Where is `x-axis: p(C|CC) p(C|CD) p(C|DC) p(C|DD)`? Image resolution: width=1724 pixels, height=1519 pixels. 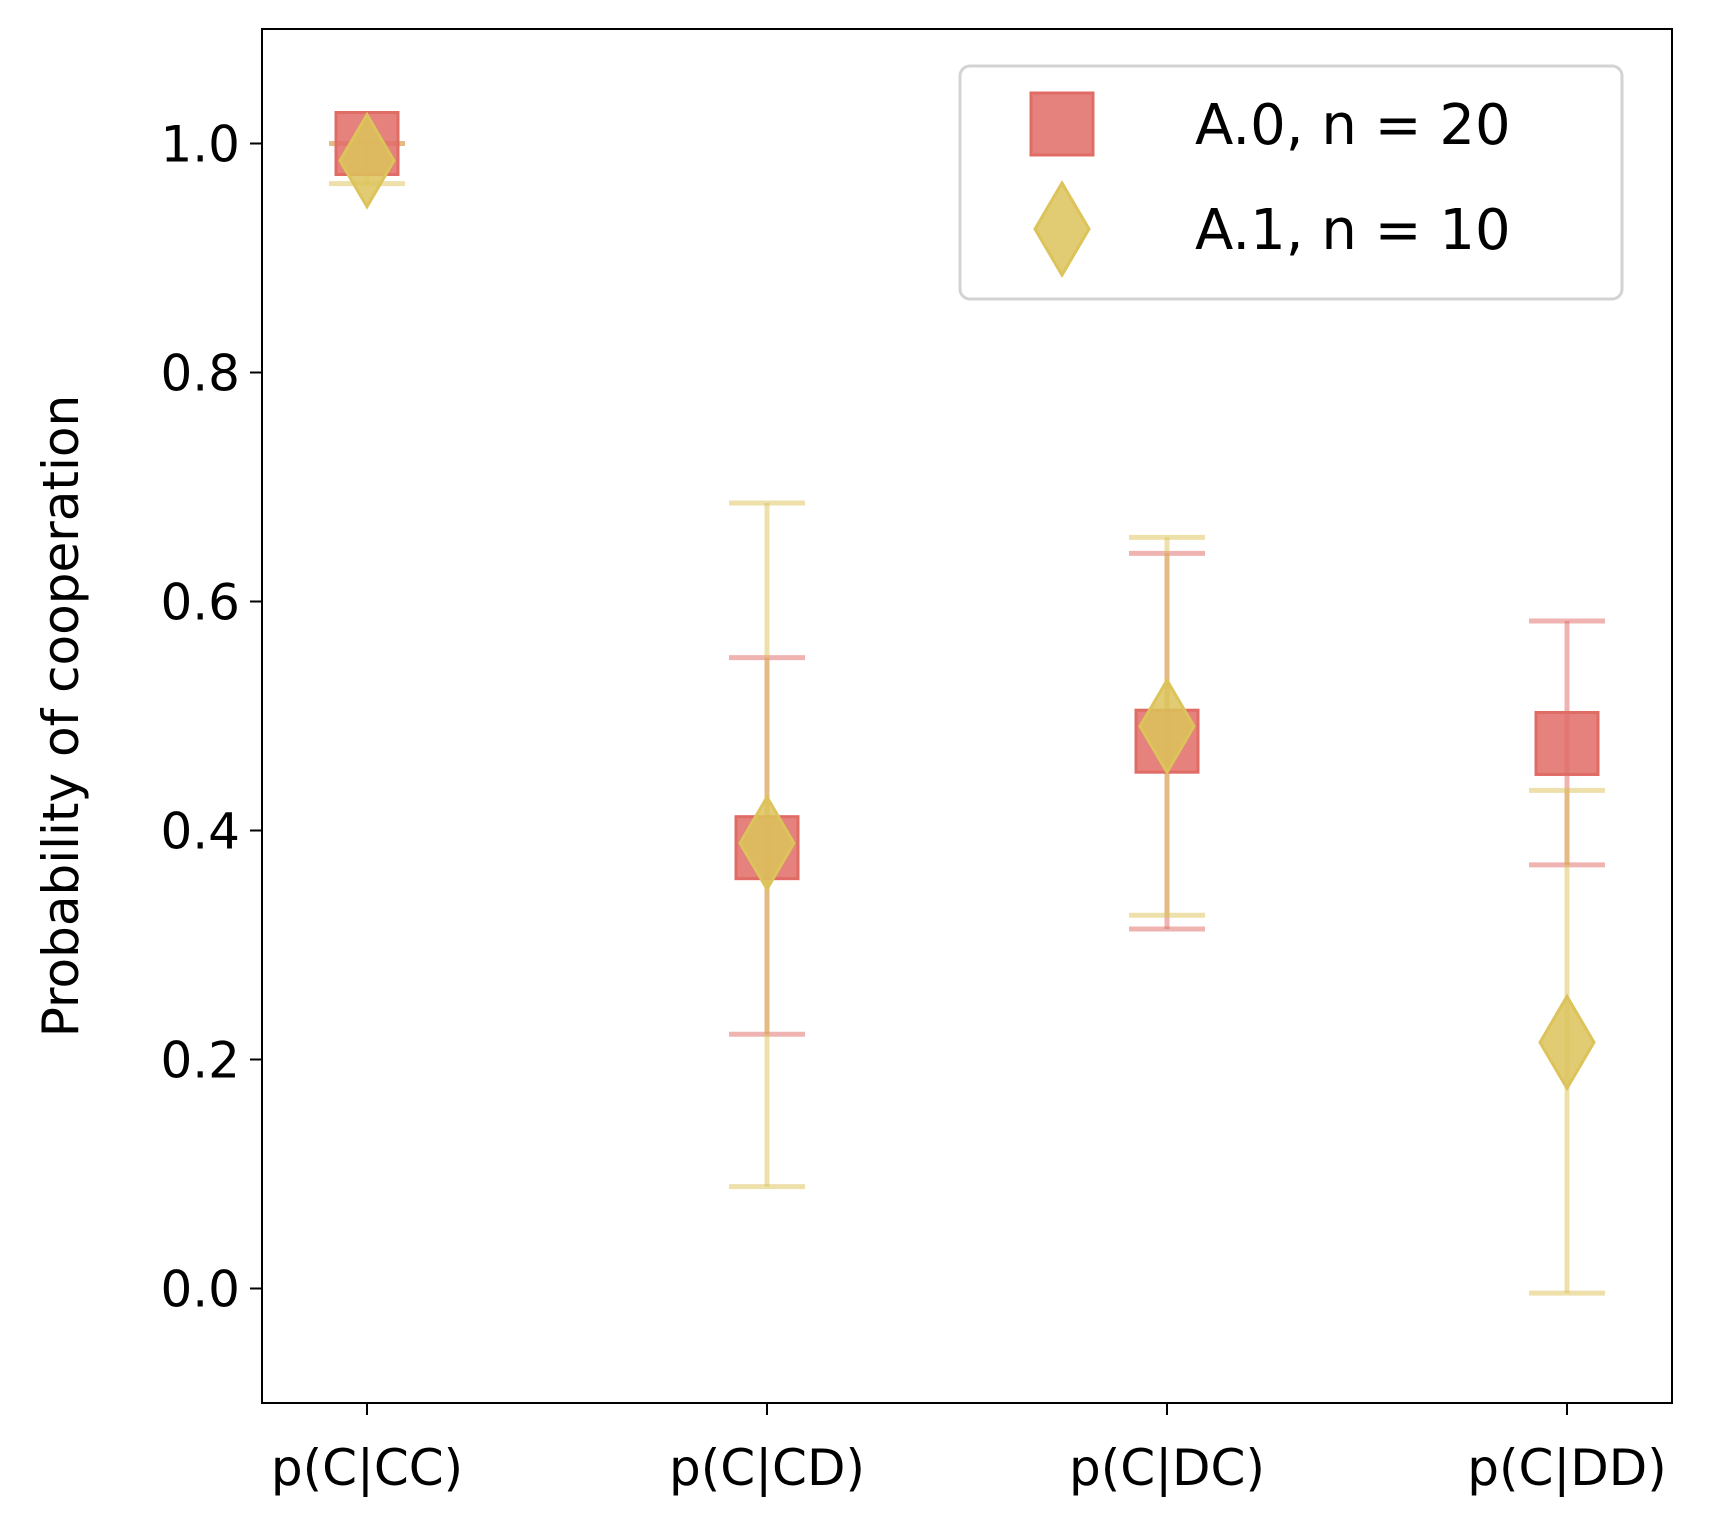 x-axis: p(C|CC) p(C|CD) p(C|DC) p(C|DD) is located at coordinates (969, 1450).